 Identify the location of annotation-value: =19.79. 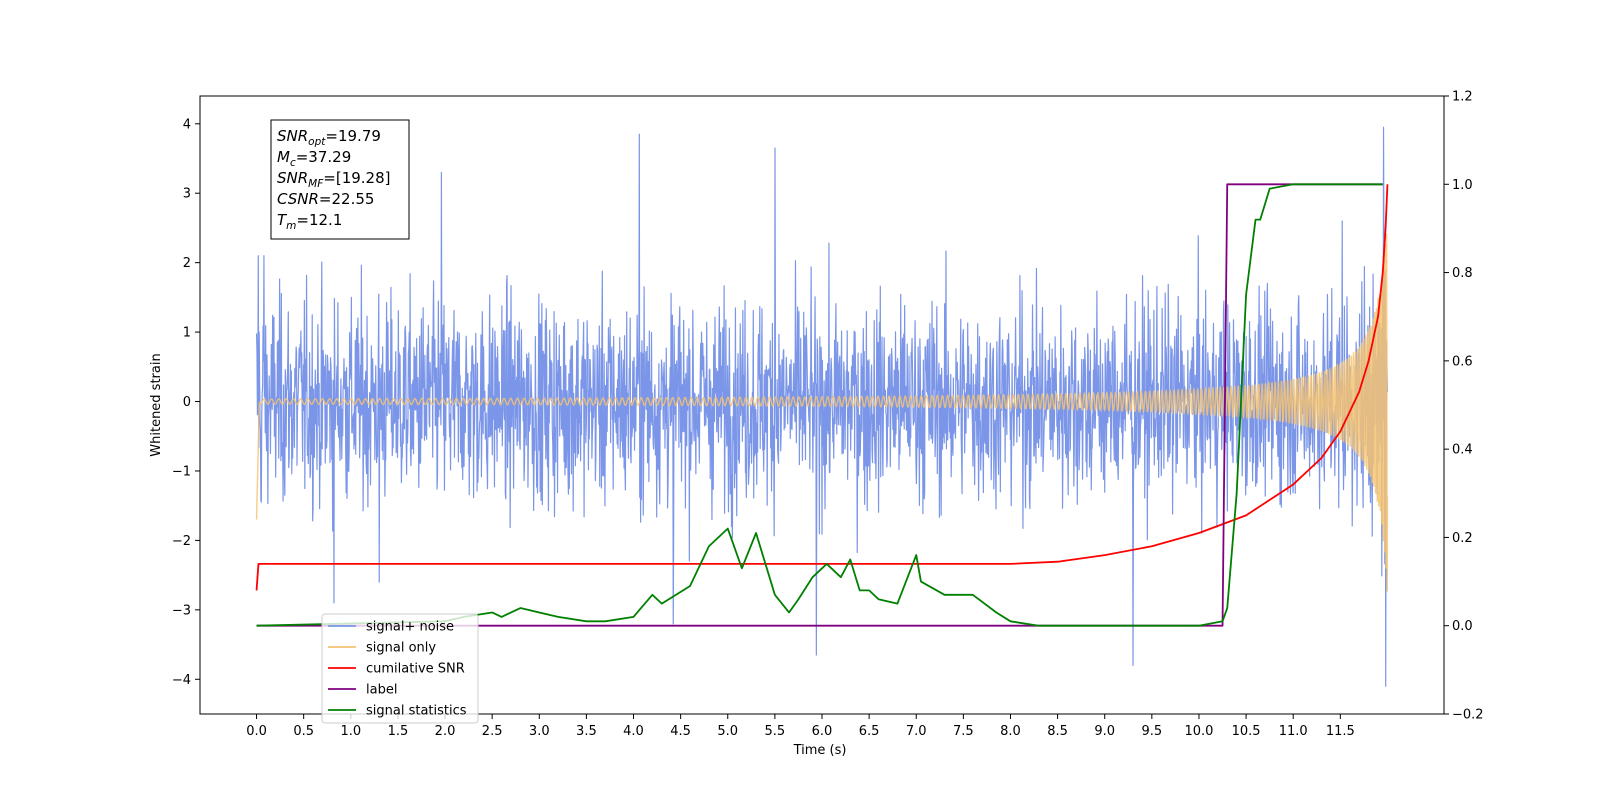
(353, 136).